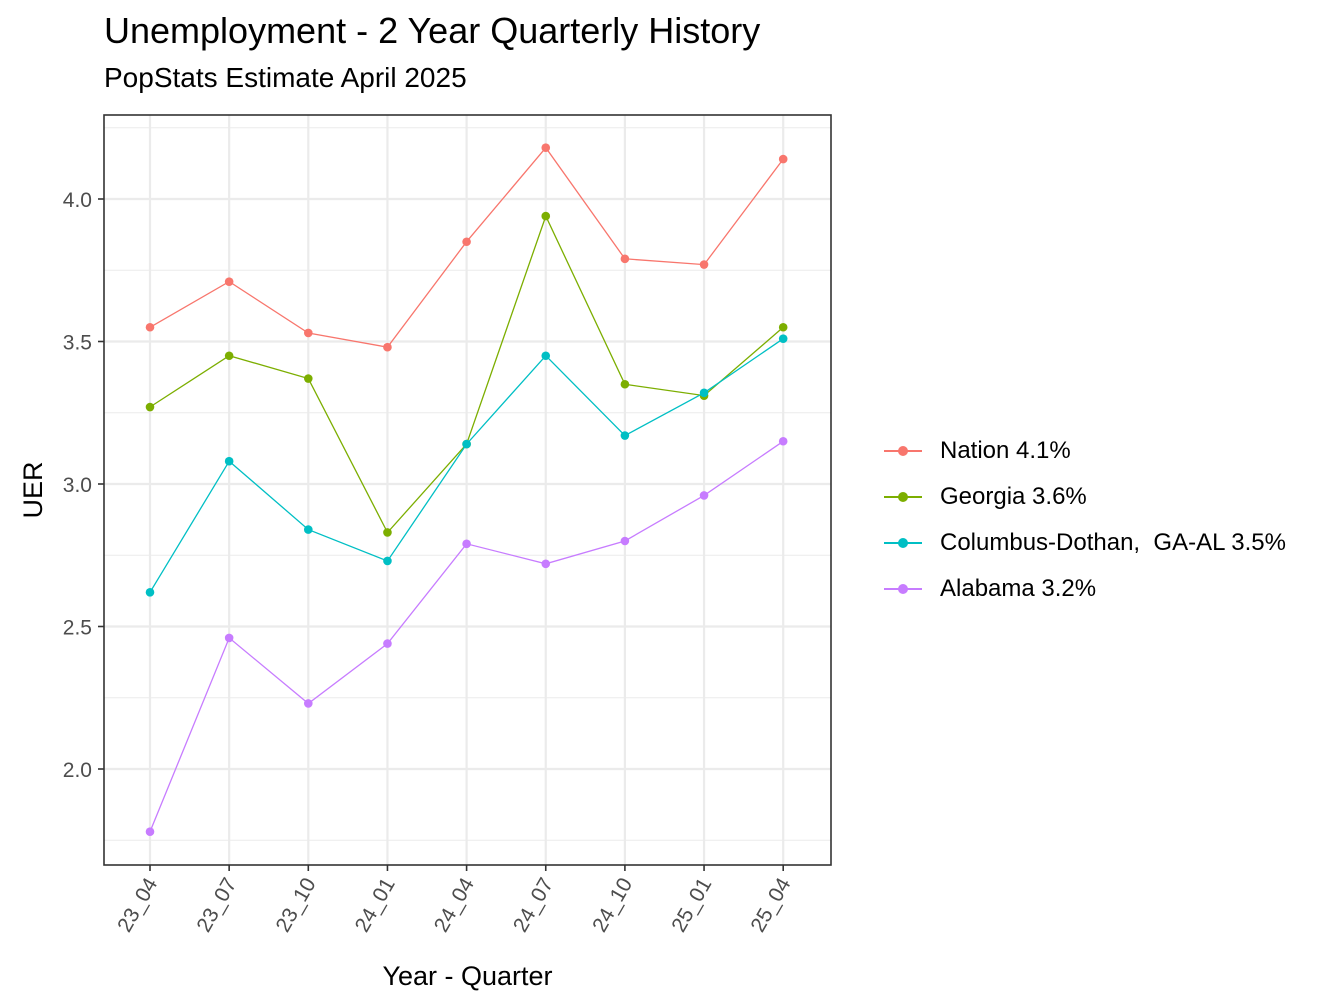 This screenshot has width=1344, height=1008. Describe the element at coordinates (137, 905) in the screenshot. I see `x-tick-label: 23_04` at that location.